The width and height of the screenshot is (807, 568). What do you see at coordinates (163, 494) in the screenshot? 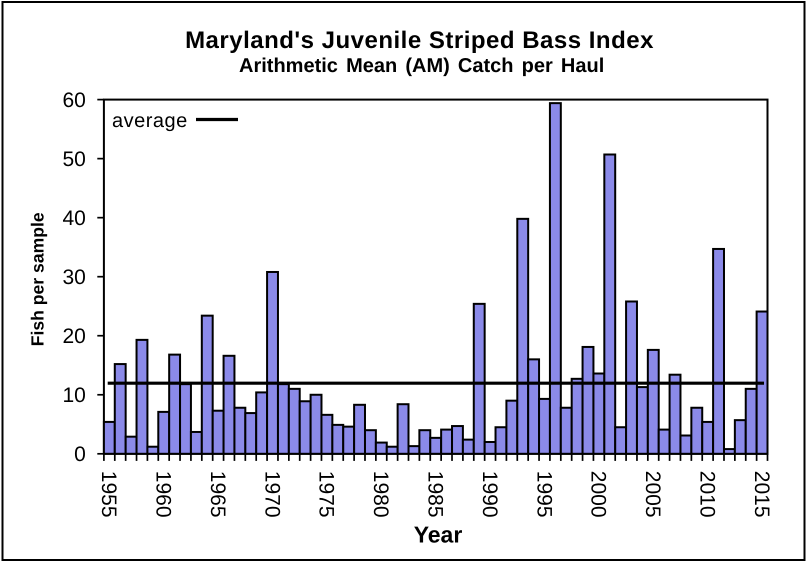
I see `svg-text: 1960` at bounding box center [163, 494].